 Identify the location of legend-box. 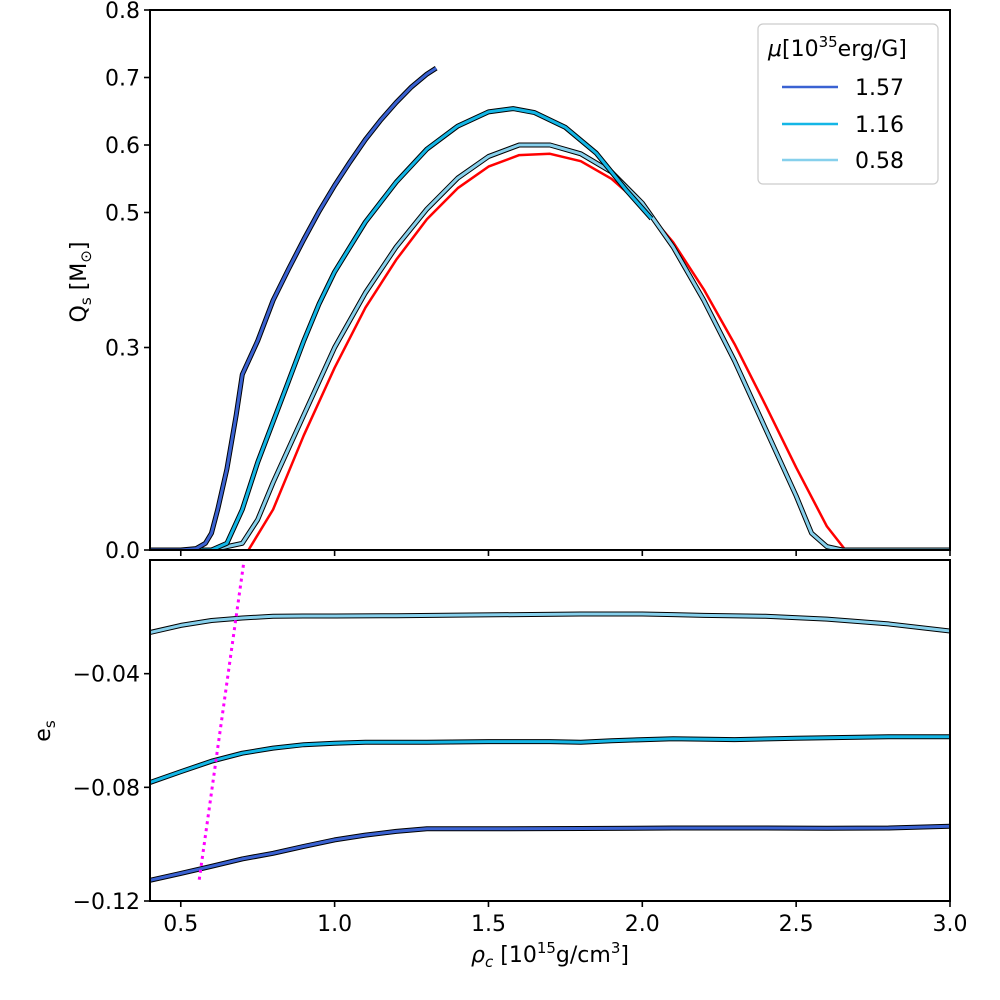
(848, 104).